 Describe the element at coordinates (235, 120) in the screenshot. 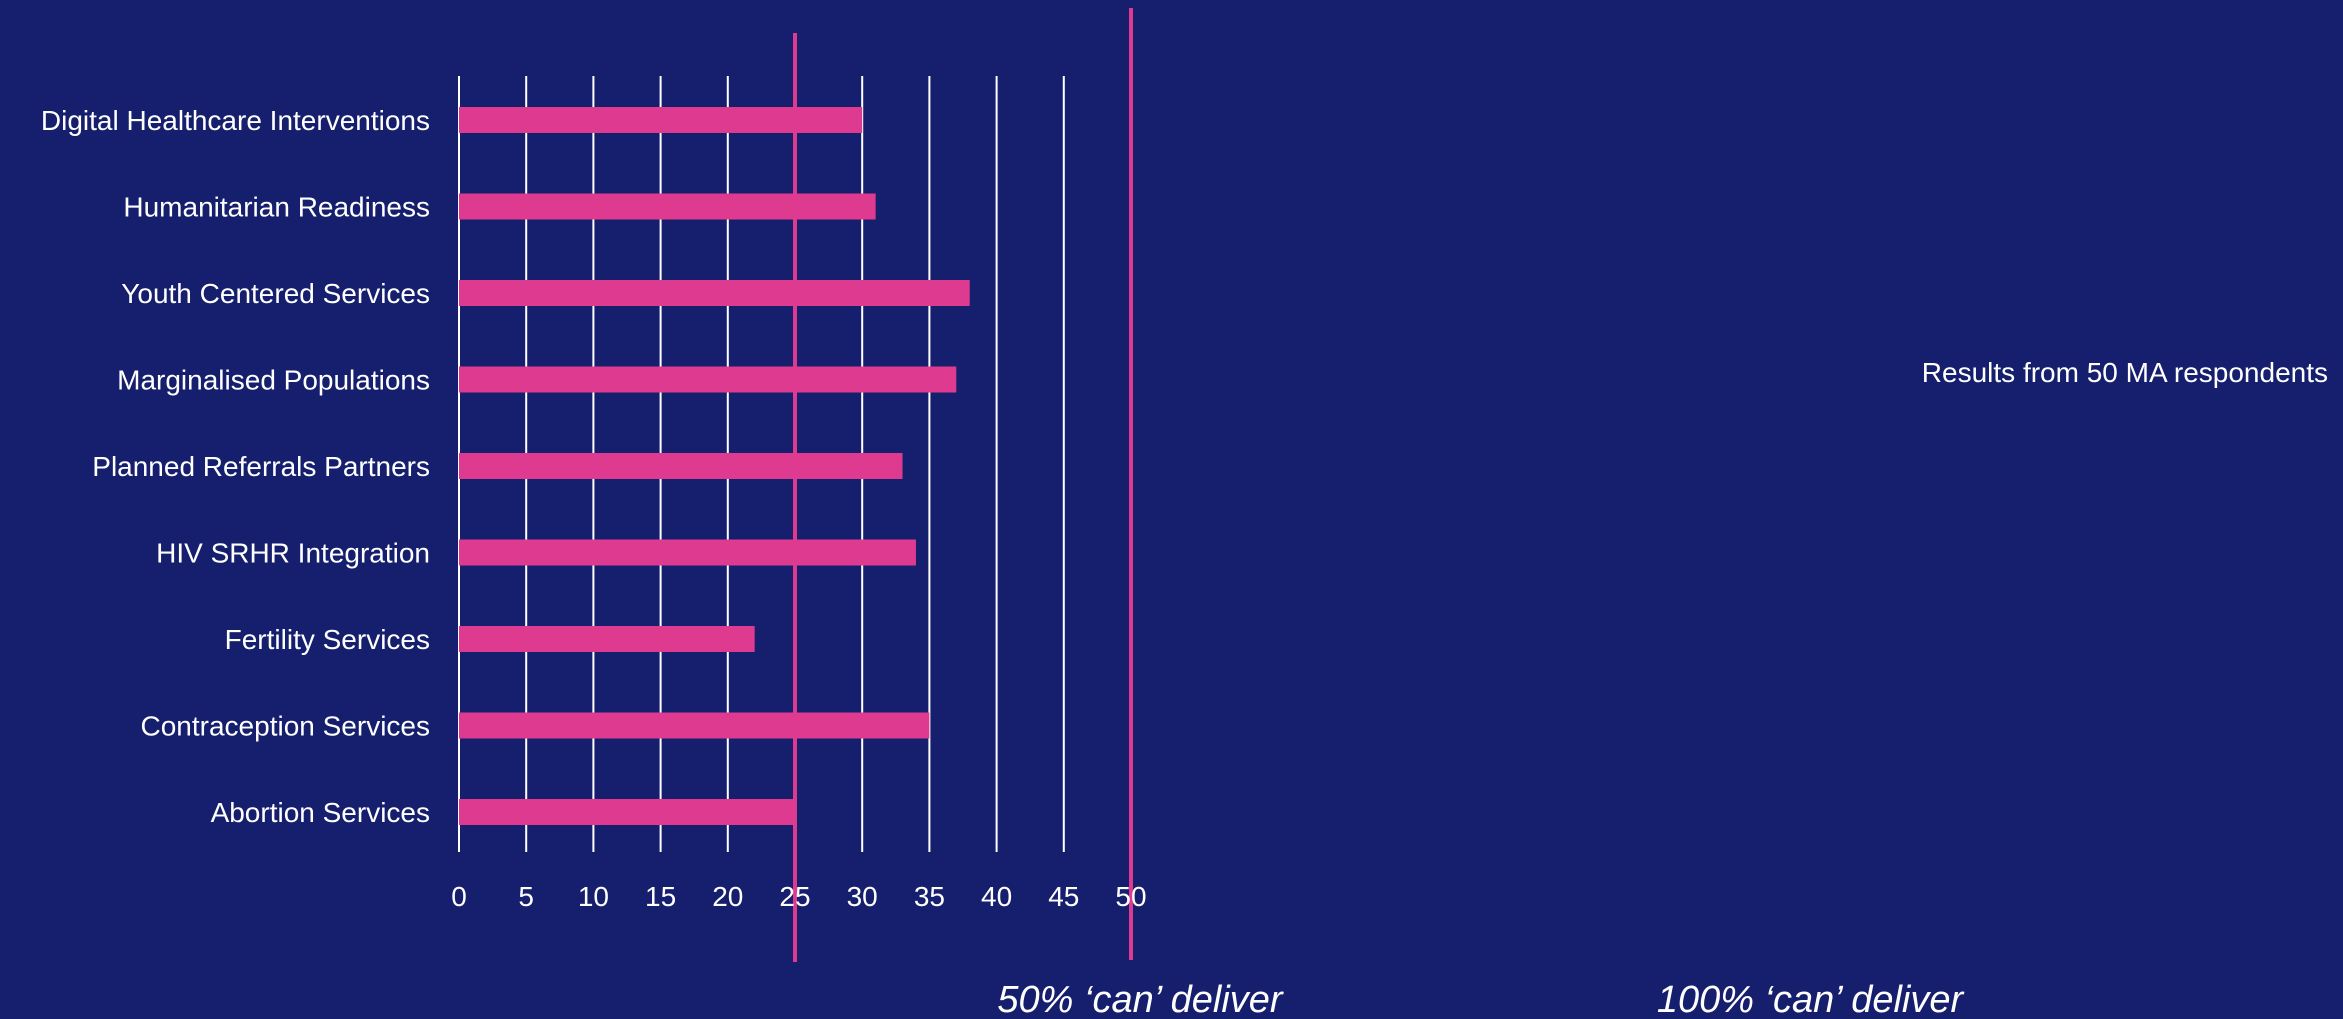

I see `category-label: Digital Healthcare Interventions` at that location.